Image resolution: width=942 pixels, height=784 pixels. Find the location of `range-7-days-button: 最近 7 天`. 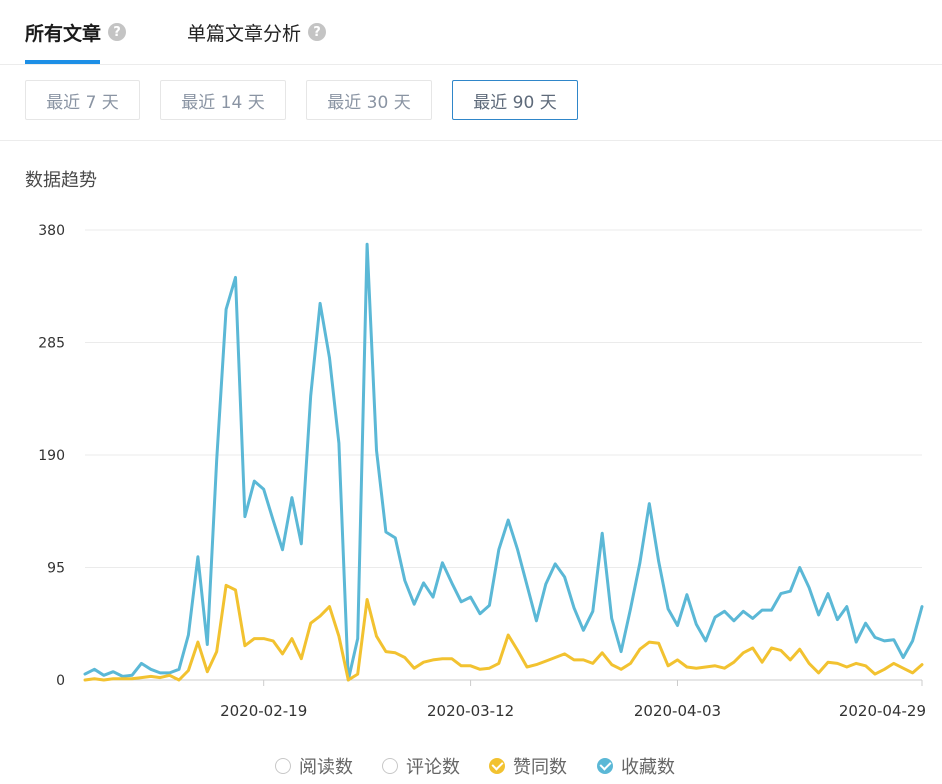

range-7-days-button: 最近 7 天 is located at coordinates (82, 100).